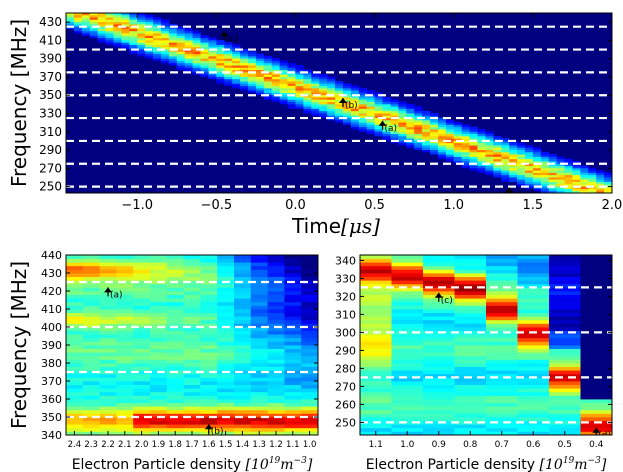  What do you see at coordinates (514, 190) in the screenshot?
I see `top-annotation-arrow-d: (d)` at bounding box center [514, 190].